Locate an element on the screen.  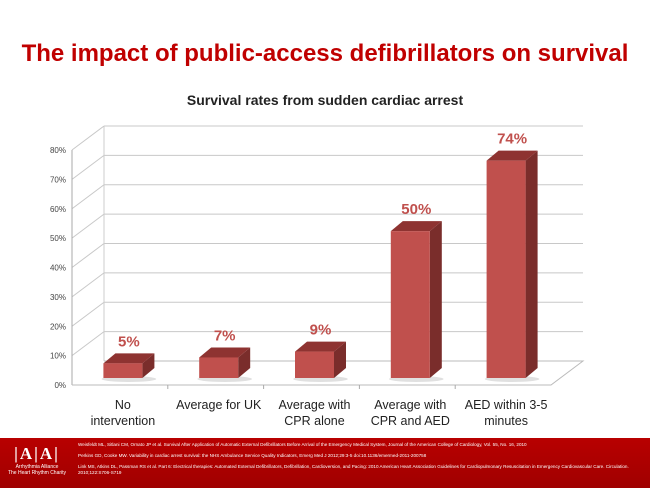
y-tick-label: 70% is located at coordinates (58, 179).